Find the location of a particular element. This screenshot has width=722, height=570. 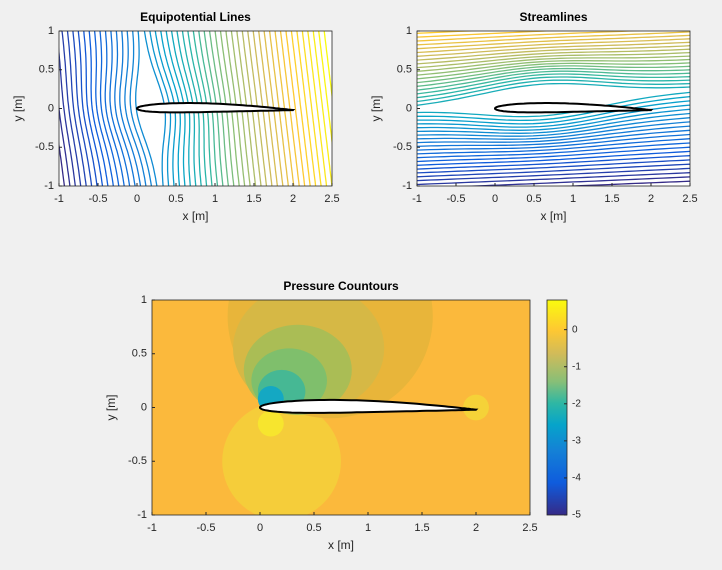

chart-title: Equipotential Lines is located at coordinates (195, 17).